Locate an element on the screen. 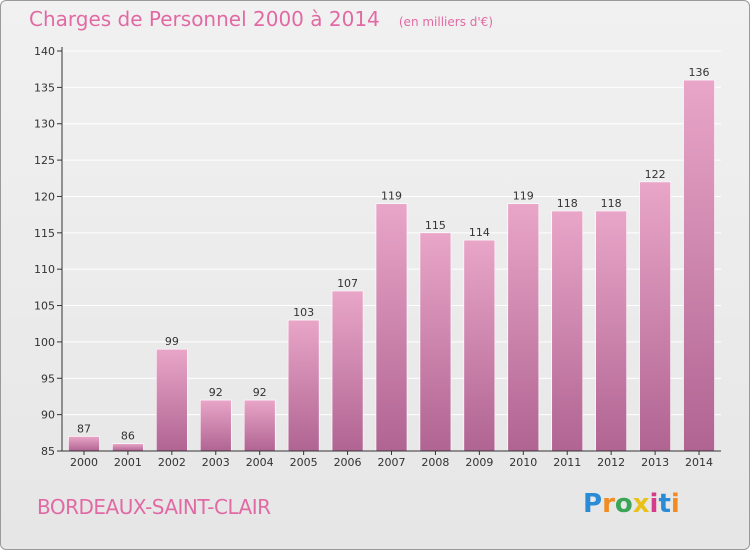 The width and height of the screenshot is (750, 550). data-label: 114 is located at coordinates (479, 232).